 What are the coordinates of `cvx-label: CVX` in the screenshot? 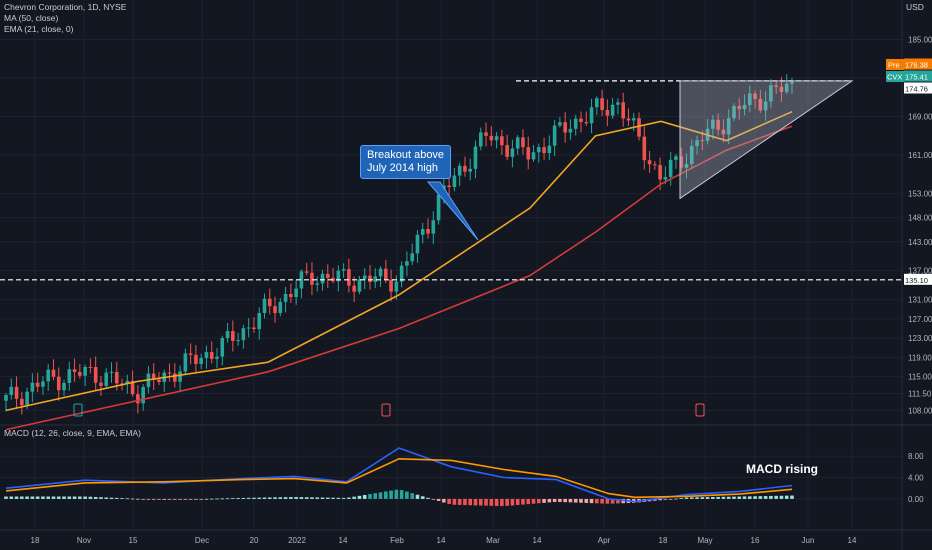 It's located at (894, 77).